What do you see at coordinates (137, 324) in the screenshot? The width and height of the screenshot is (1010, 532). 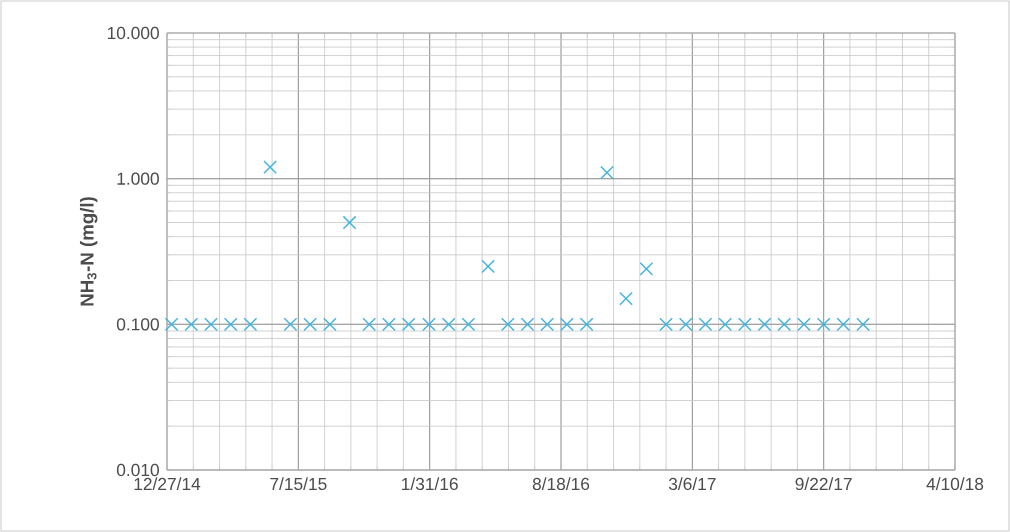 I see `y-tick-label: 0.100` at bounding box center [137, 324].